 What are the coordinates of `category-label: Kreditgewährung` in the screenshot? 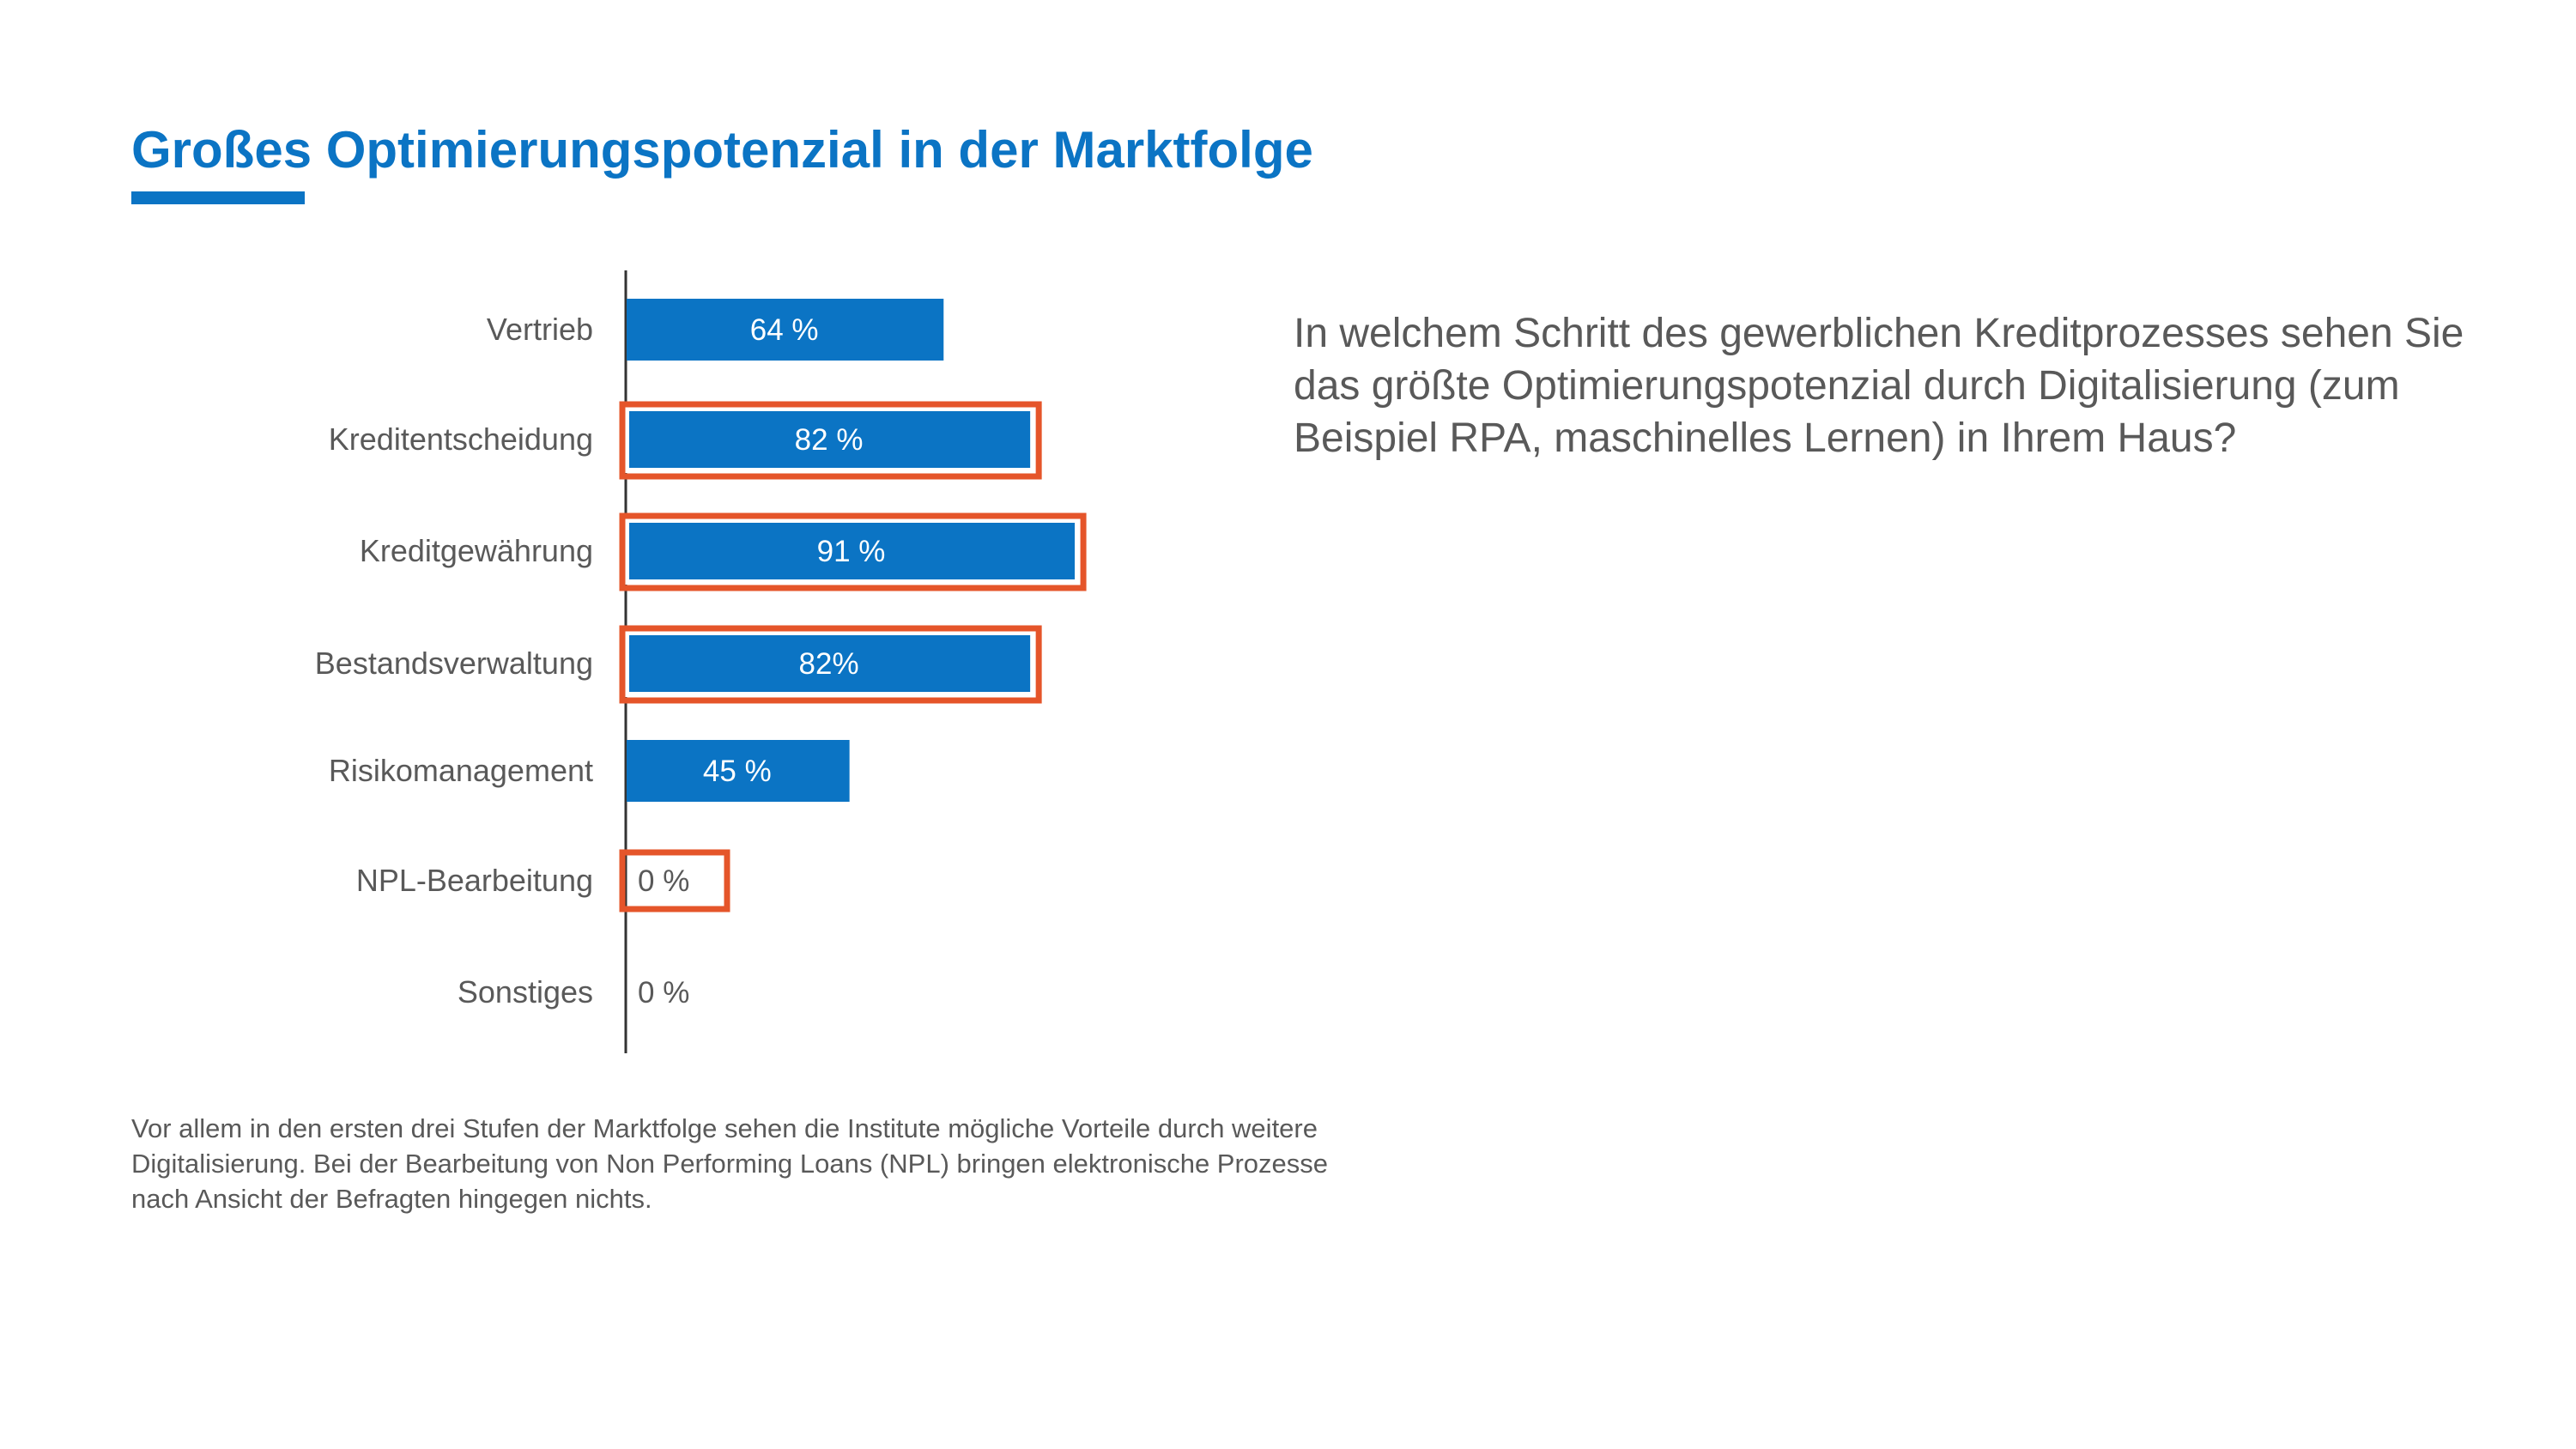 It's located at (477, 550).